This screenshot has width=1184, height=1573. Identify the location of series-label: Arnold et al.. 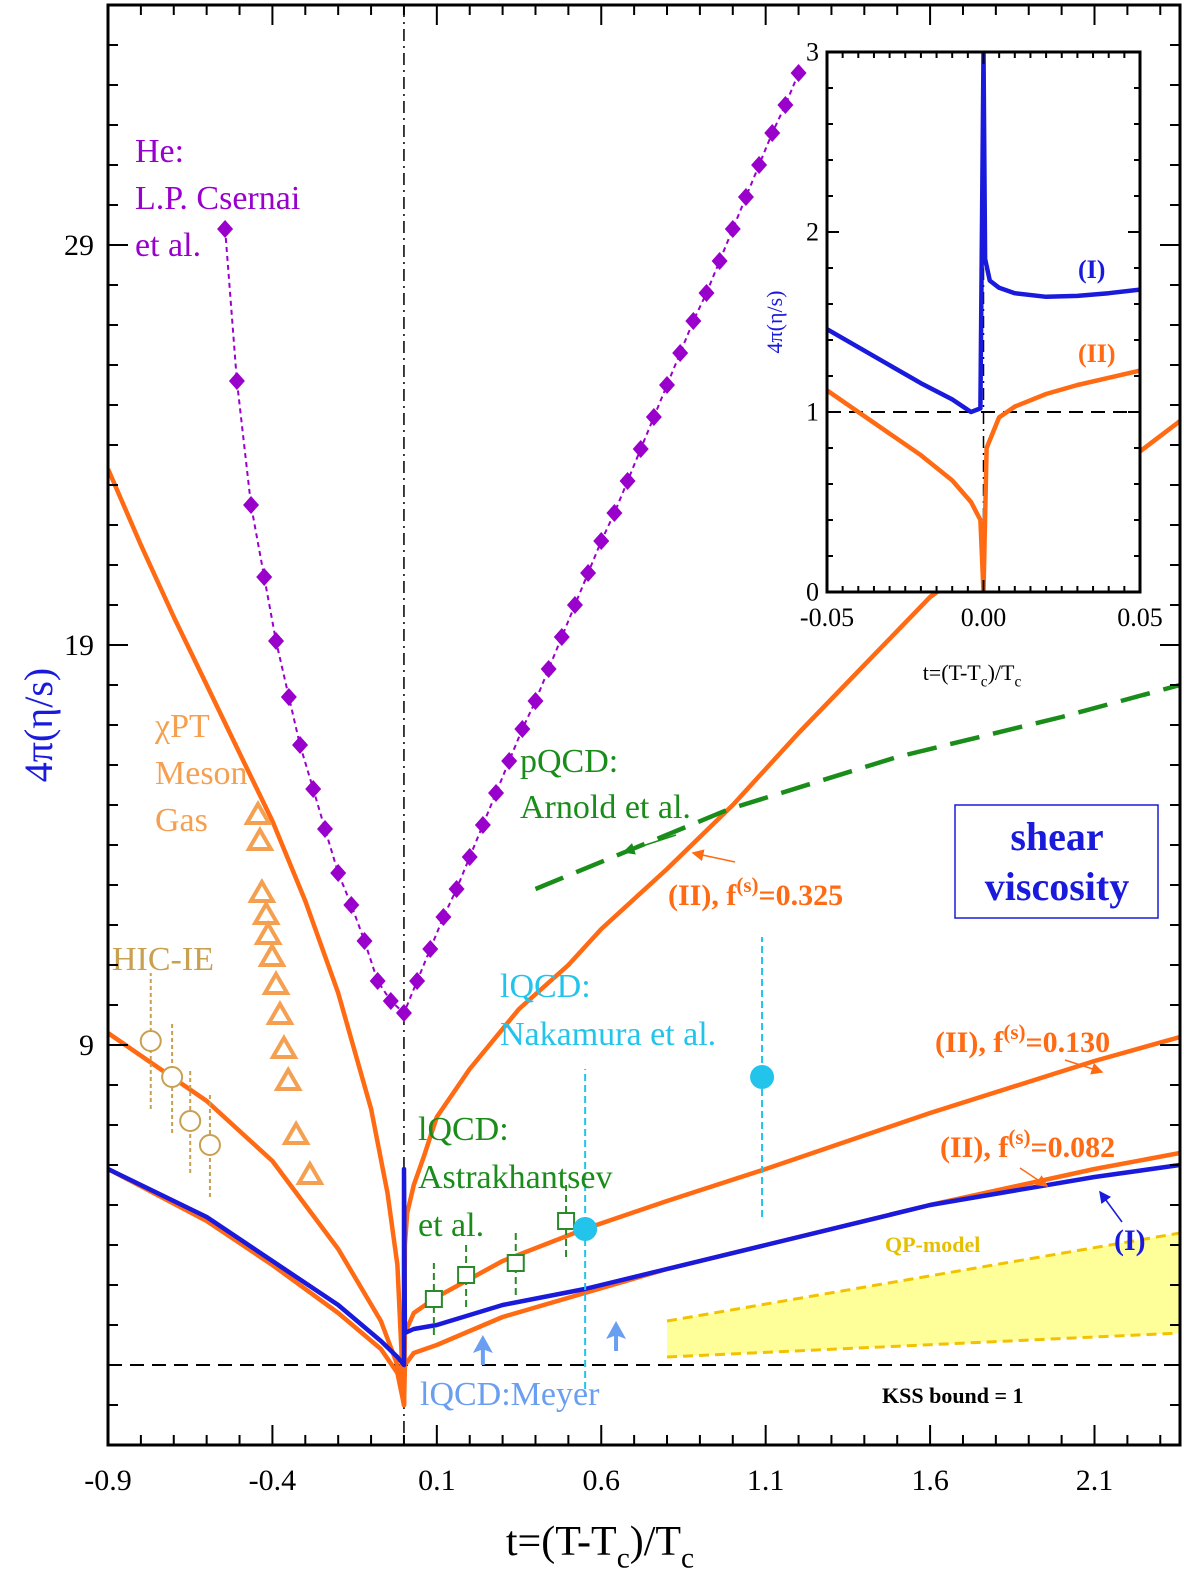
(605, 807).